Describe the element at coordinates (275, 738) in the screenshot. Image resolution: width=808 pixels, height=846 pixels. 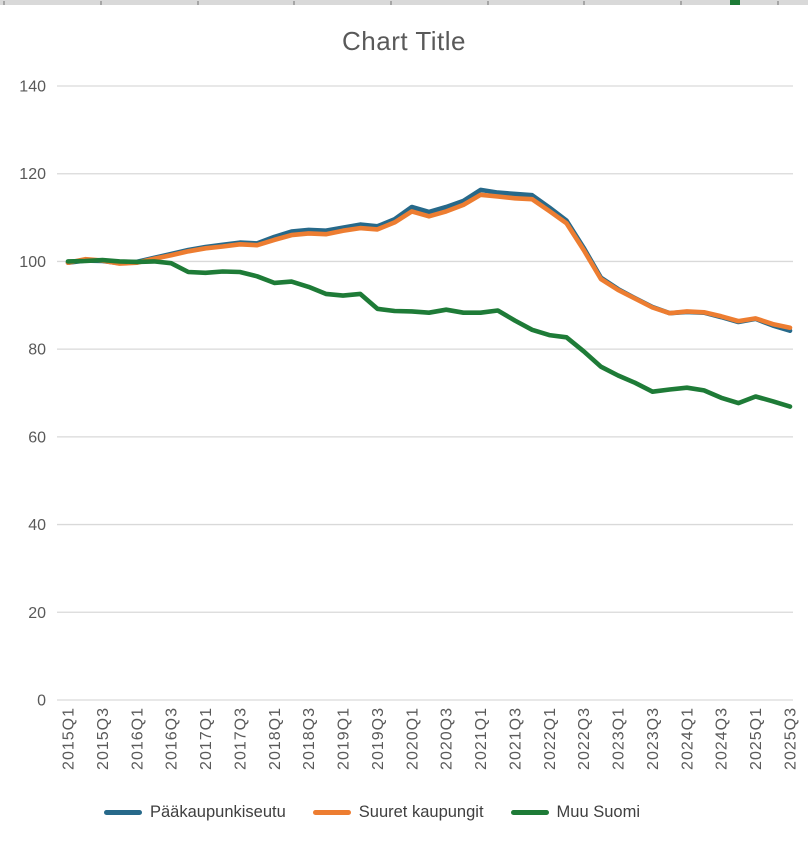
I see `x-axis-tick-label: 2018Q1` at that location.